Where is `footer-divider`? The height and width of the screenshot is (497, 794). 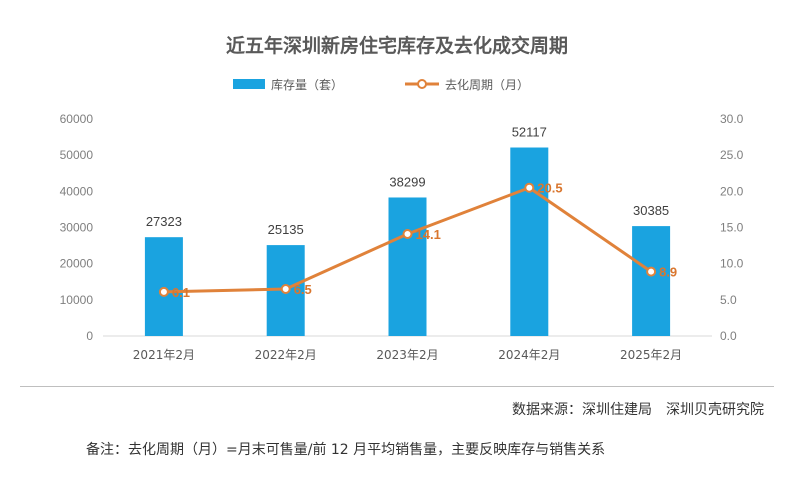 footer-divider is located at coordinates (397, 386).